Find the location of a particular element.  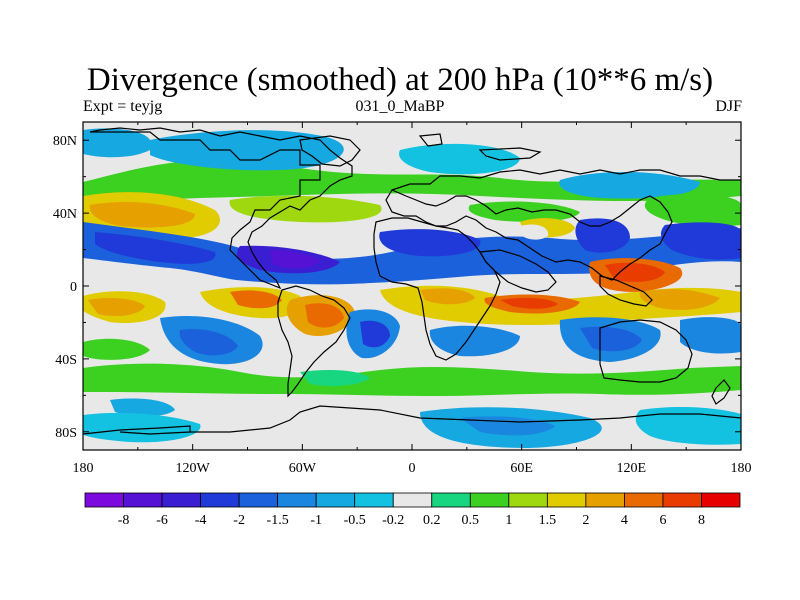

lon-tick-label: 120W is located at coordinates (193, 468).